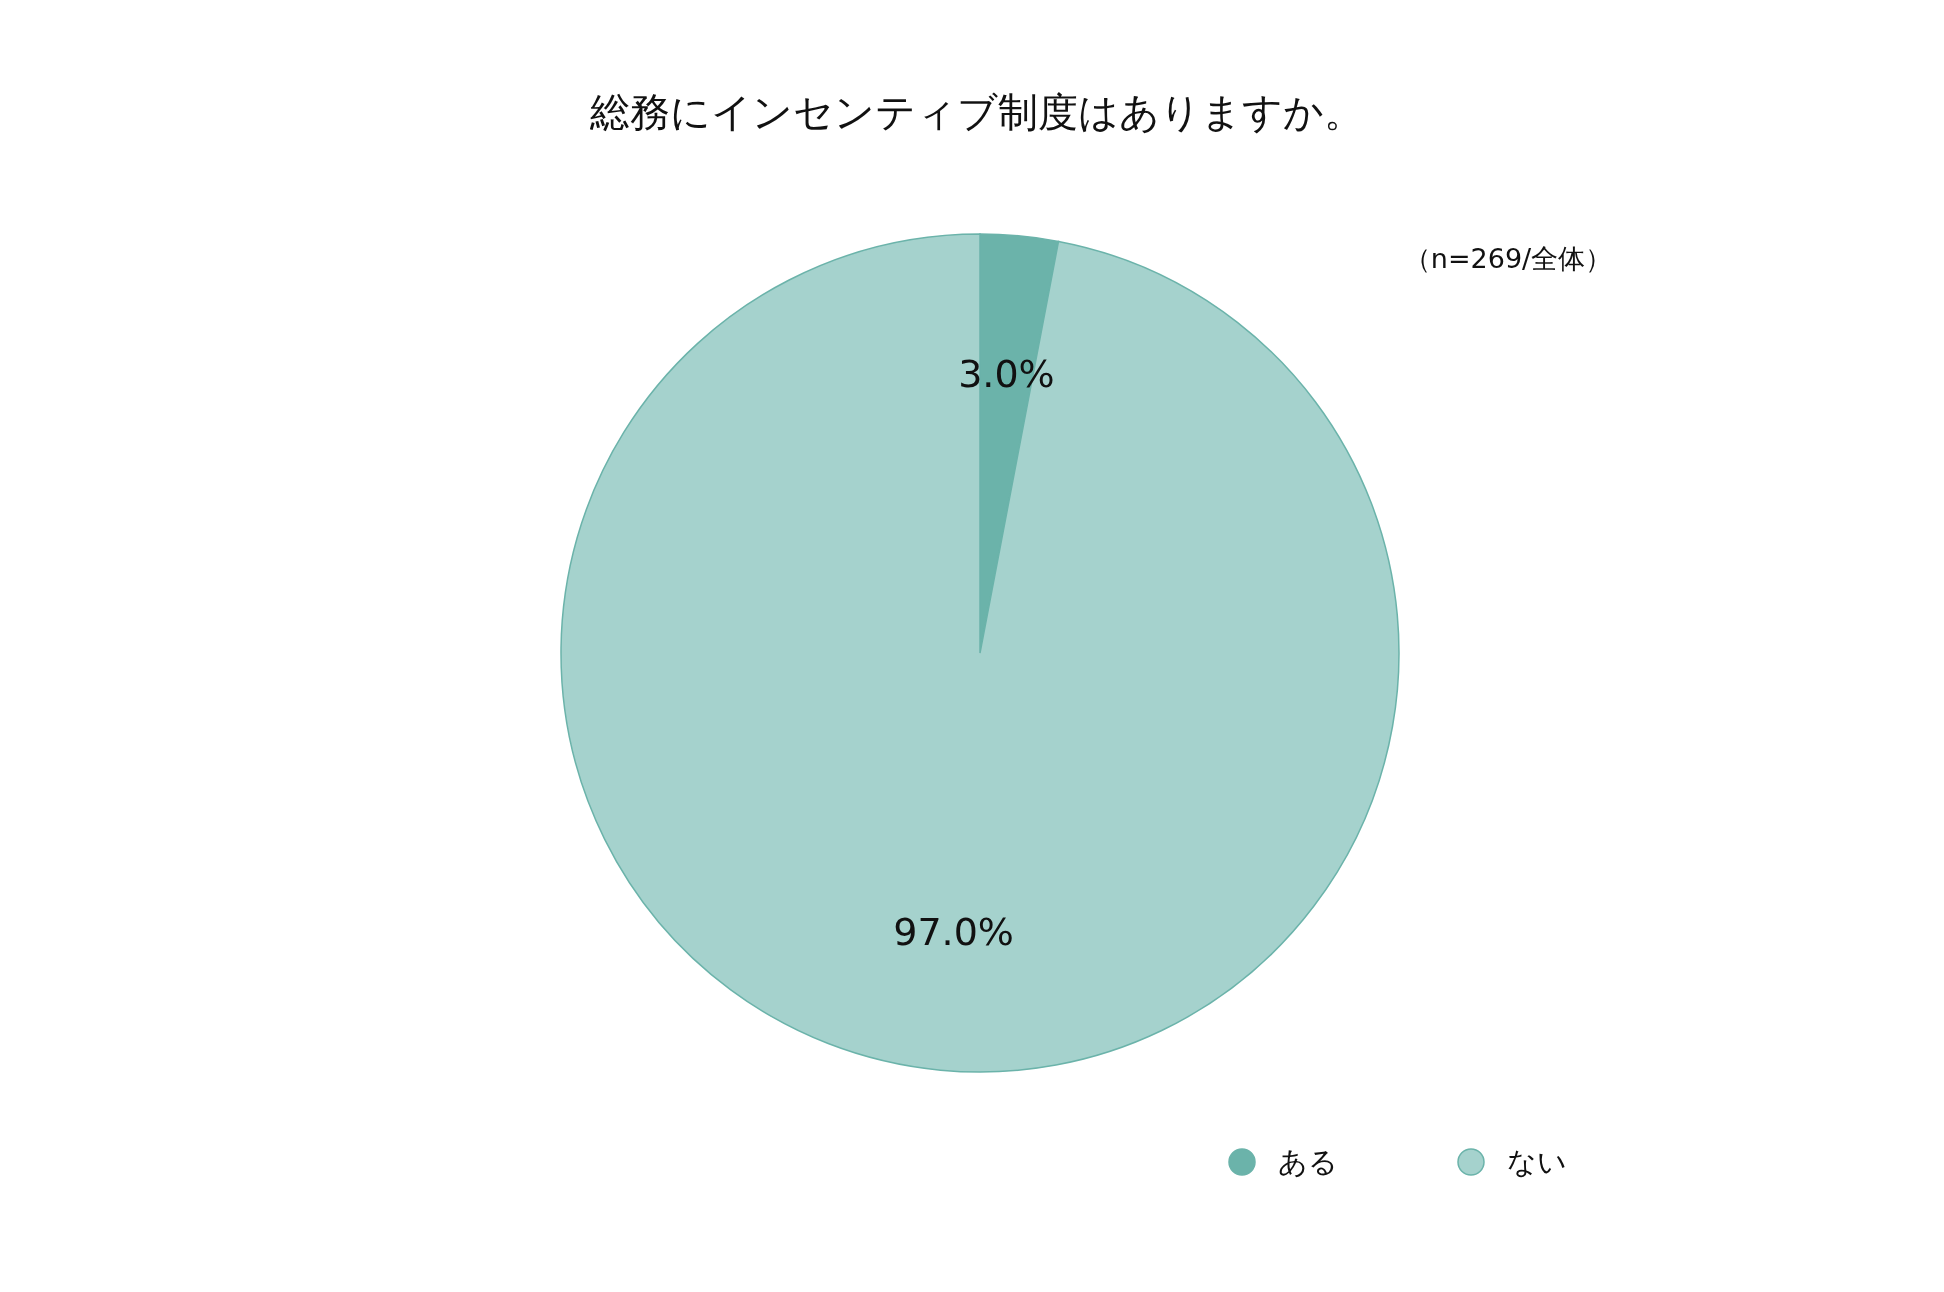 This screenshot has width=1944, height=1292. Describe the element at coordinates (1006, 373) in the screenshot. I see `data-label: 3.0%` at that location.